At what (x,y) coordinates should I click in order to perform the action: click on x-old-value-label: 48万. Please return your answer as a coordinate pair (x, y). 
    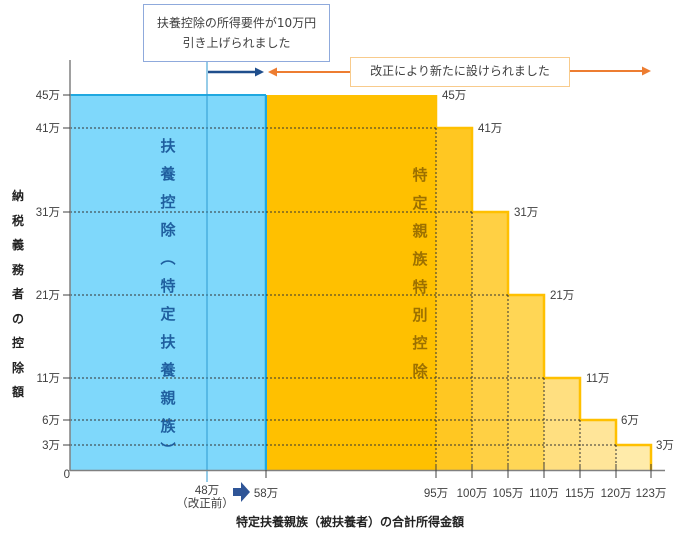
    Looking at the image, I should click on (207, 491).